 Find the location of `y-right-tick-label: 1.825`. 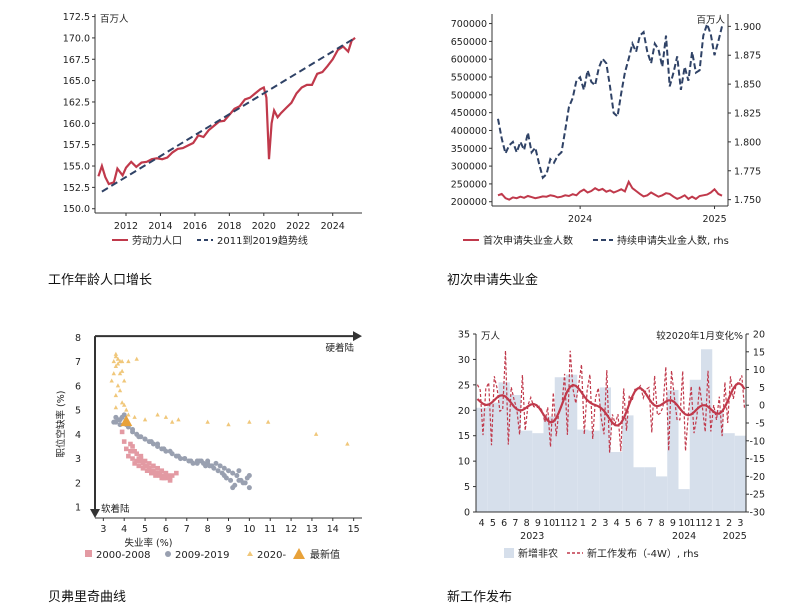

y-right-tick-label: 1.825 is located at coordinates (747, 114).